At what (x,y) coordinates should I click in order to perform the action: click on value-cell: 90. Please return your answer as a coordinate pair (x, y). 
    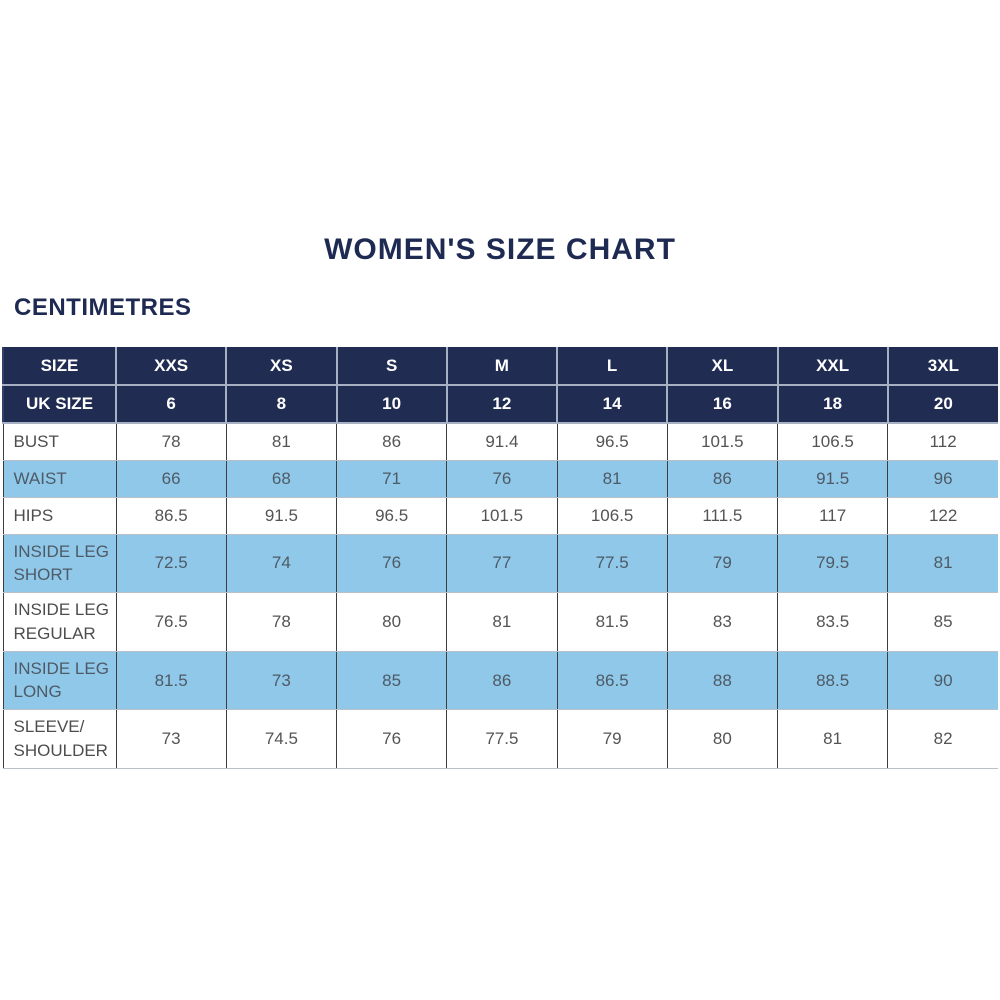
    Looking at the image, I should click on (942, 680).